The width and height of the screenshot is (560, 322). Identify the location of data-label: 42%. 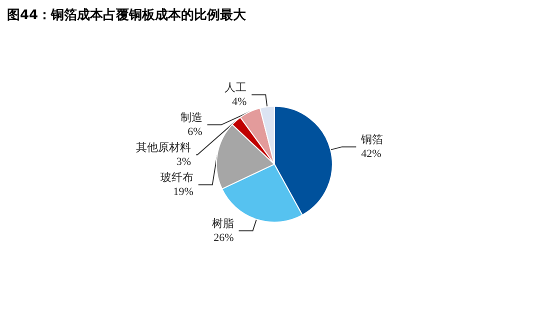
(371, 154).